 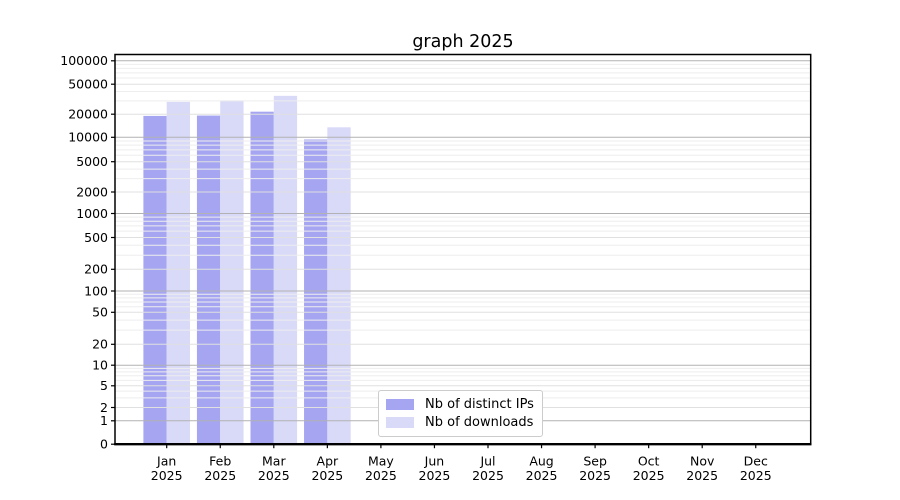 I want to click on legend-swatch-downloads, so click(x=400, y=422).